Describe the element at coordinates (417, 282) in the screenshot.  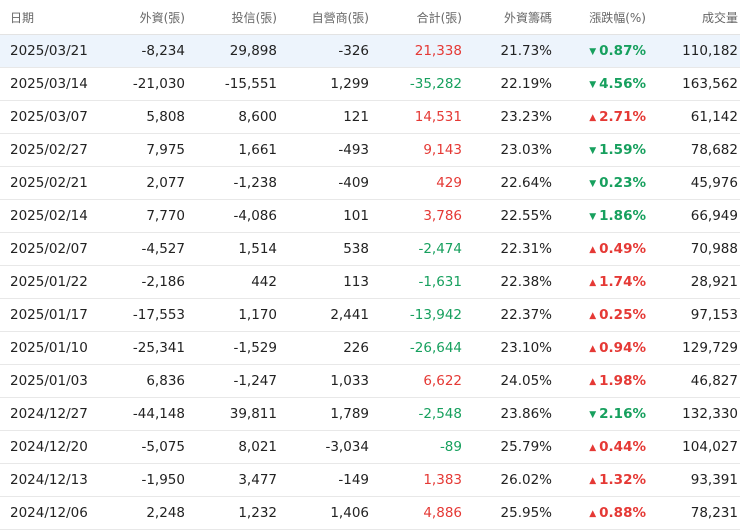
I see `total-cell: -1,631` at that location.